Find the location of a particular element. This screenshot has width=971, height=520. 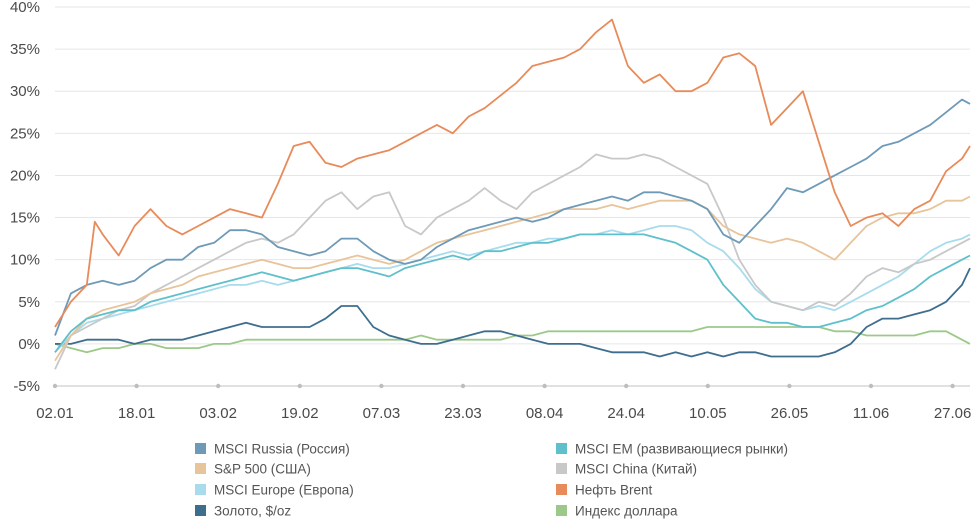

y-tick-label: 35% is located at coordinates (25, 49).